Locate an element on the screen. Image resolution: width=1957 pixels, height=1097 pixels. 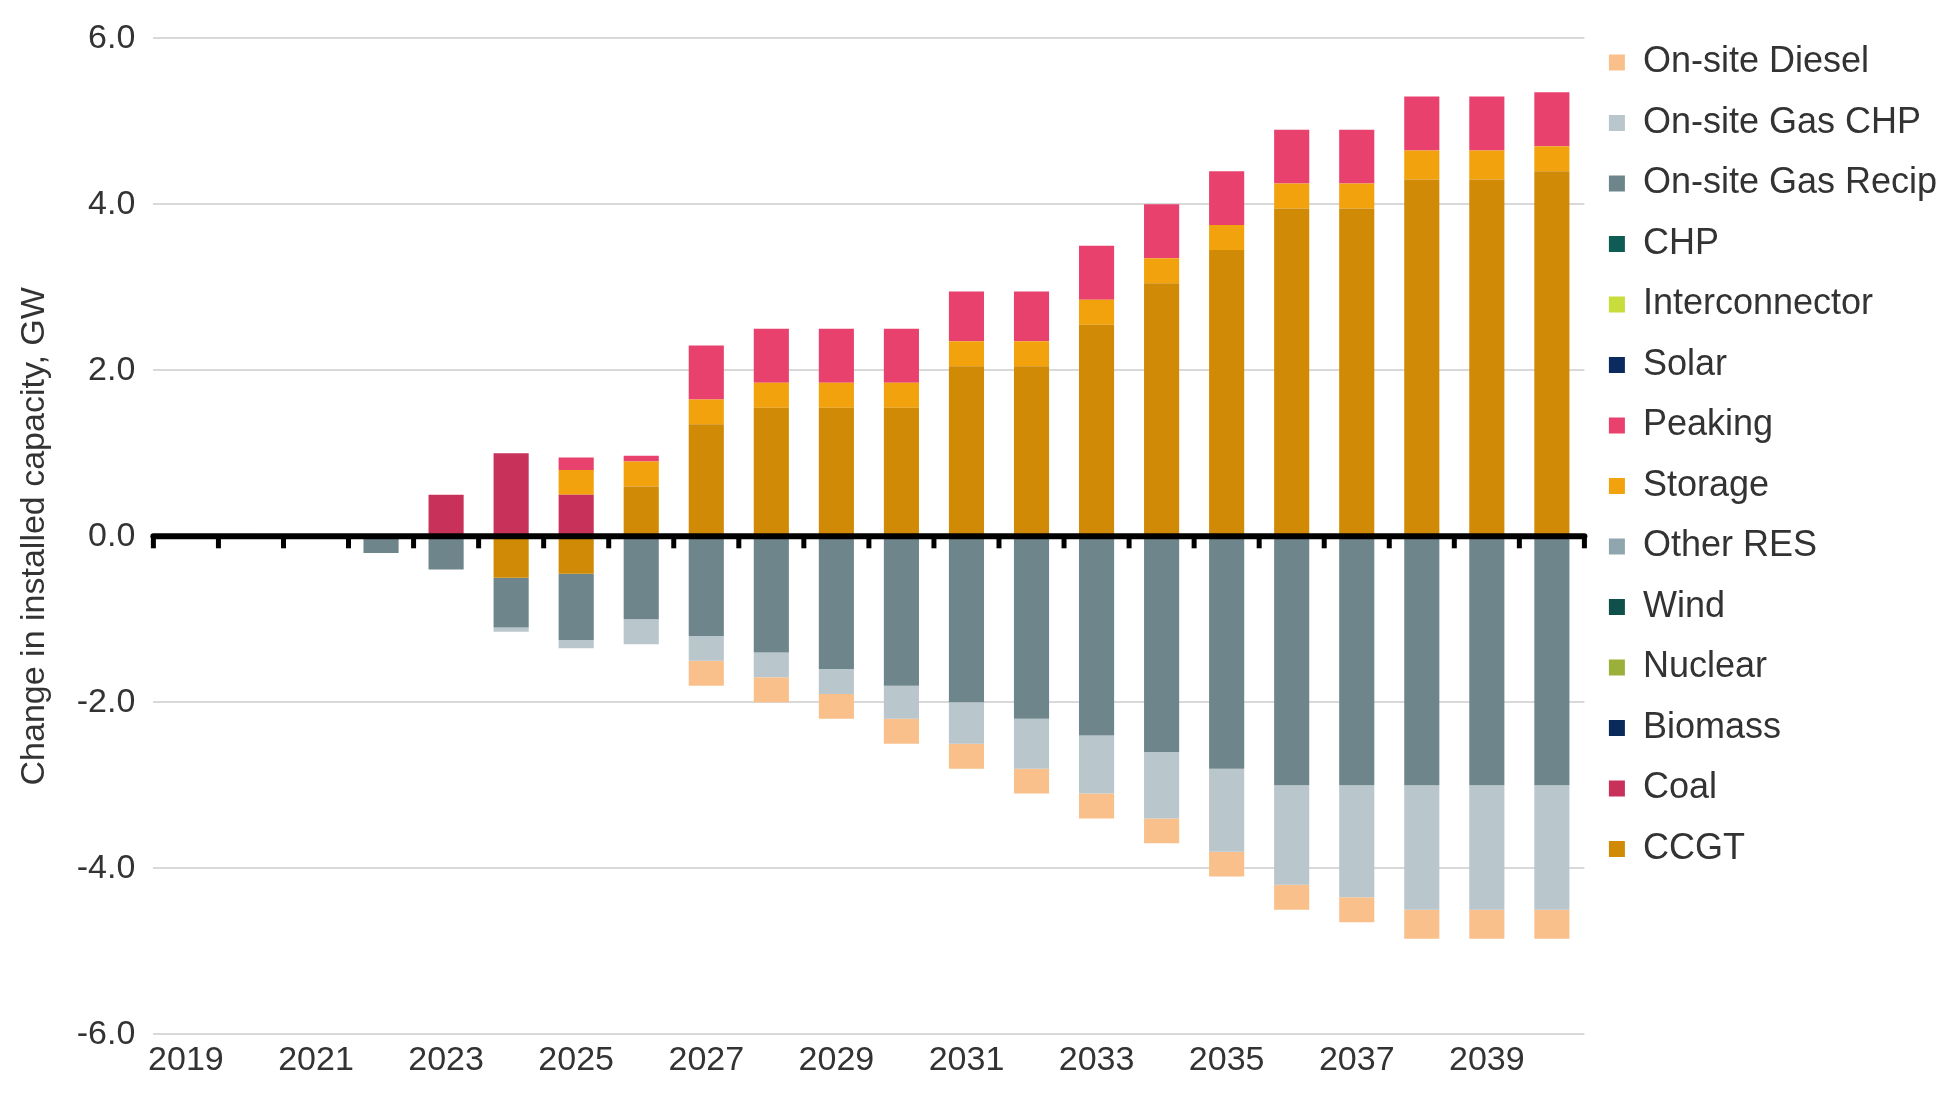
legend-label: CCGT is located at coordinates (1693, 846).